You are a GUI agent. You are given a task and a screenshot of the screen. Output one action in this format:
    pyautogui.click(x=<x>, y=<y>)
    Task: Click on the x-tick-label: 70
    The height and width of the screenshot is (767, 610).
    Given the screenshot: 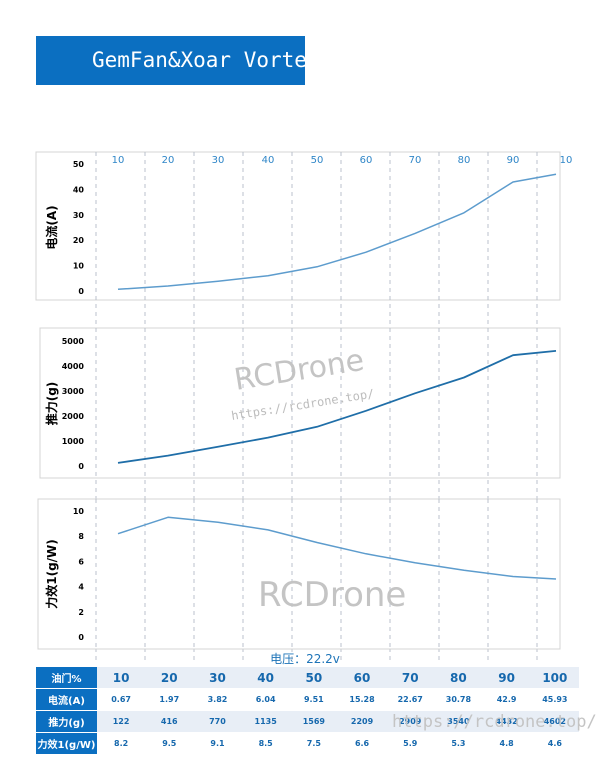 What is the action you would take?
    pyautogui.click(x=415, y=160)
    